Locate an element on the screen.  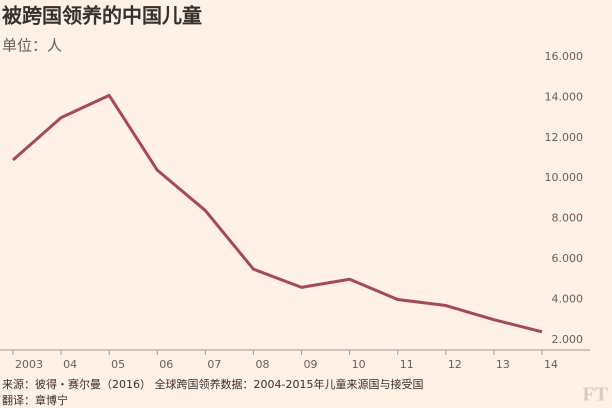
x-tick-label: 14 is located at coordinates (551, 364).